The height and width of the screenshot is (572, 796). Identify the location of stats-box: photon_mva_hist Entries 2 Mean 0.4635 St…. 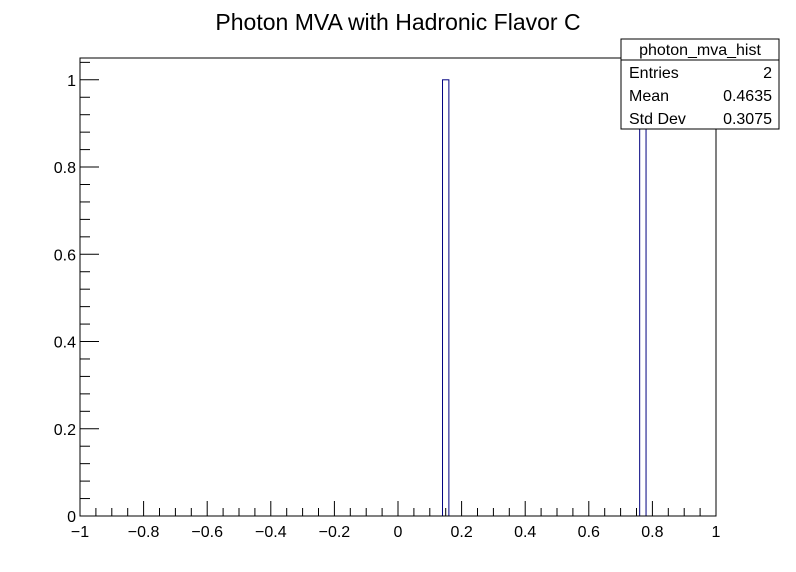
(700, 84).